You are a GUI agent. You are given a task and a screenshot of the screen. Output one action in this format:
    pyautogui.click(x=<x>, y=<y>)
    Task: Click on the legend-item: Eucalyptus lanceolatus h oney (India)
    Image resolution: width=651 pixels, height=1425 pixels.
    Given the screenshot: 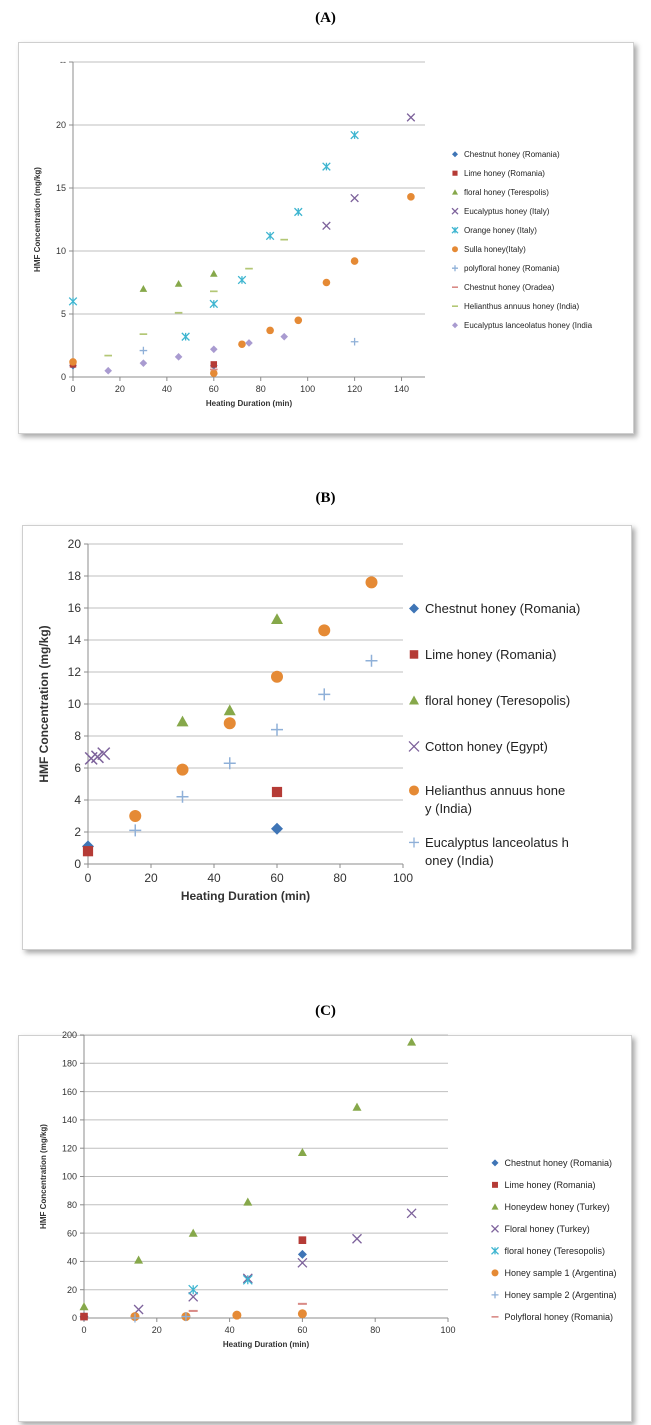 What is the action you would take?
    pyautogui.click(x=489, y=851)
    